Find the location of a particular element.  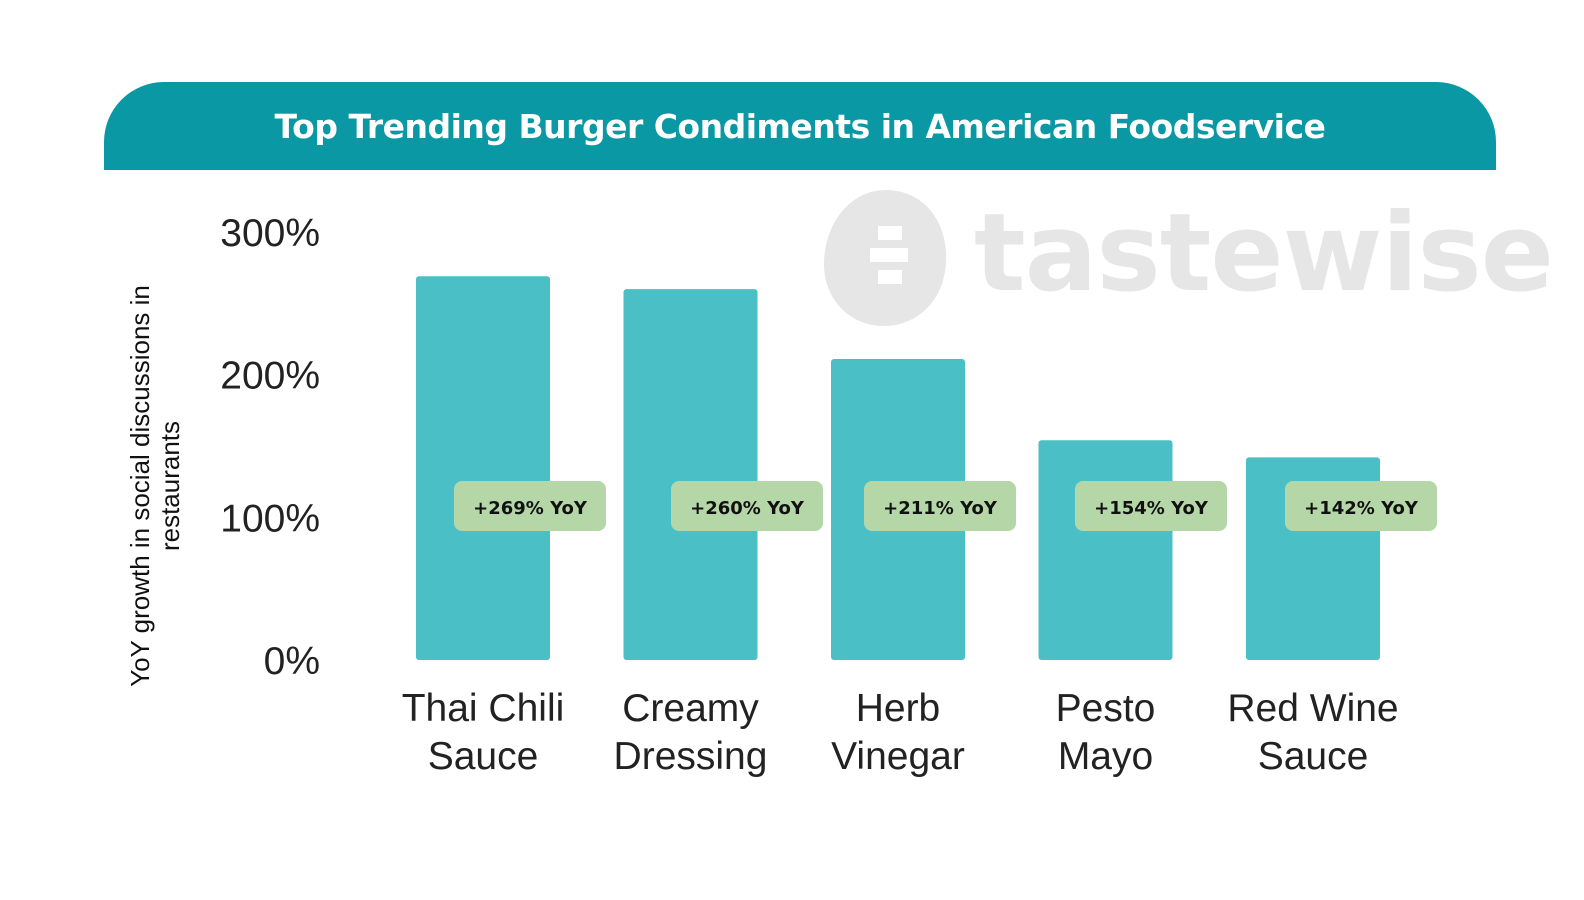

data-label: +260% YoY is located at coordinates (747, 508).